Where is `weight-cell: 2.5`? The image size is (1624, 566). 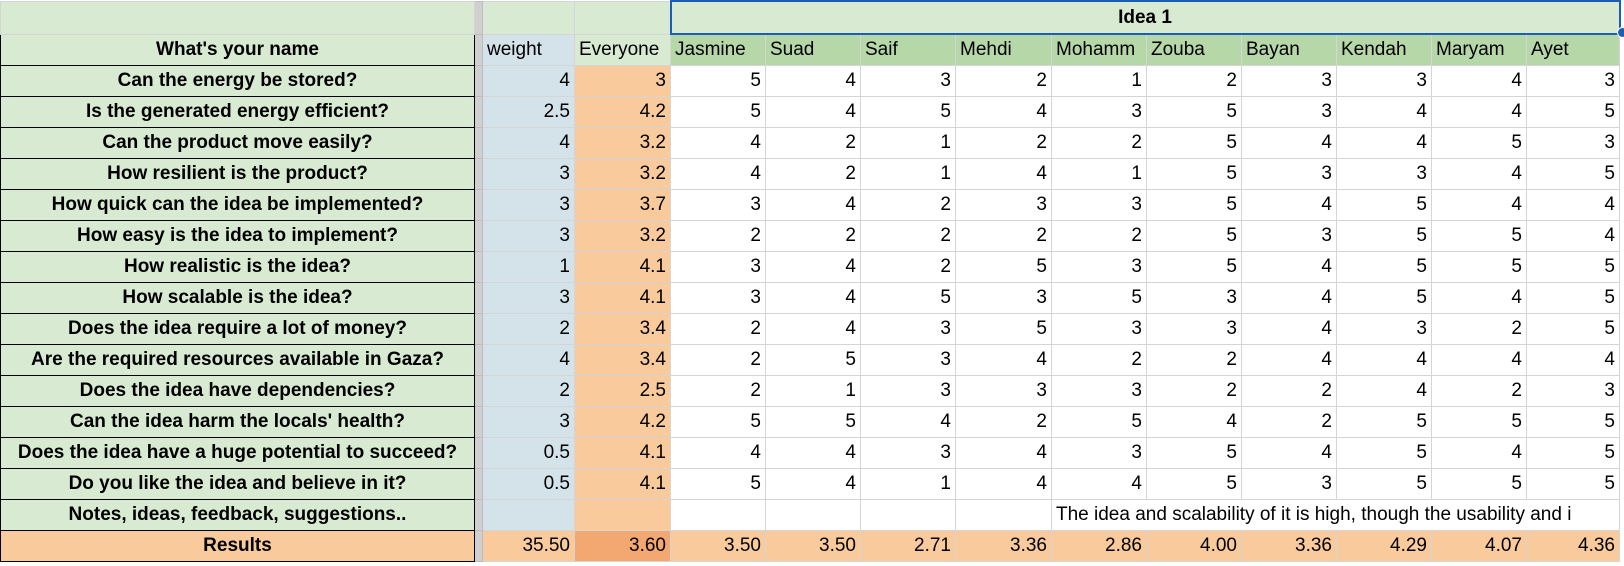 weight-cell: 2.5 is located at coordinates (528, 111).